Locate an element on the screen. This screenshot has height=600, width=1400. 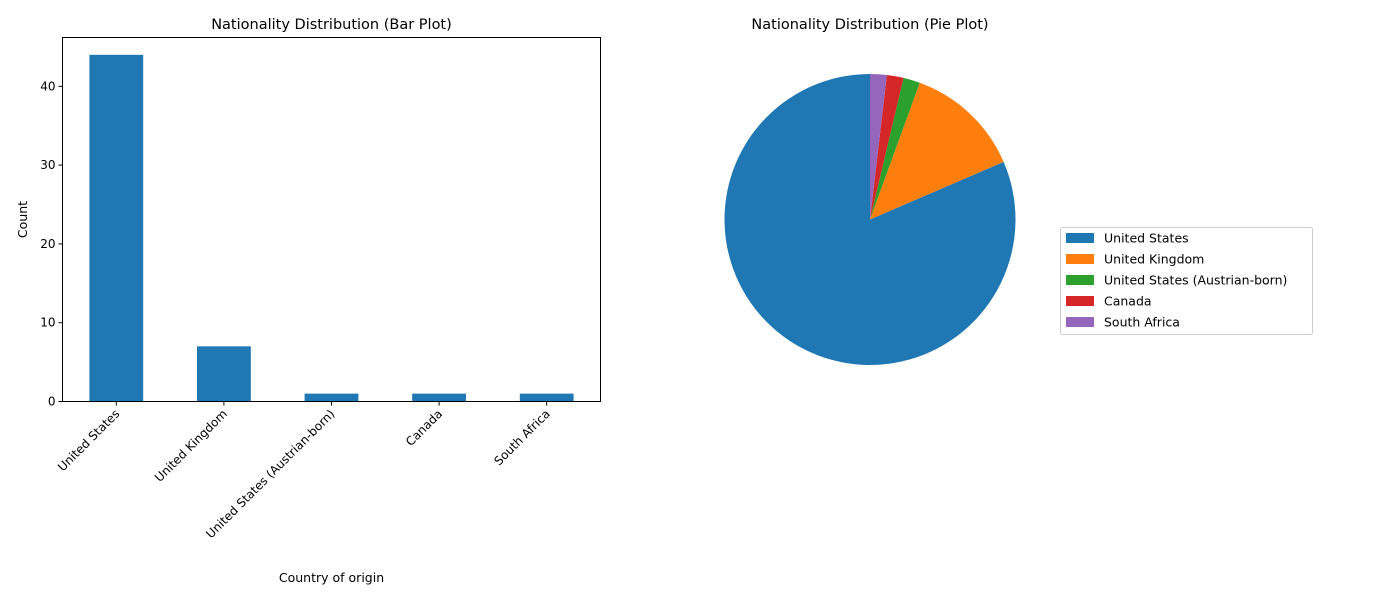
x-tick-label: Canada is located at coordinates (424, 428).